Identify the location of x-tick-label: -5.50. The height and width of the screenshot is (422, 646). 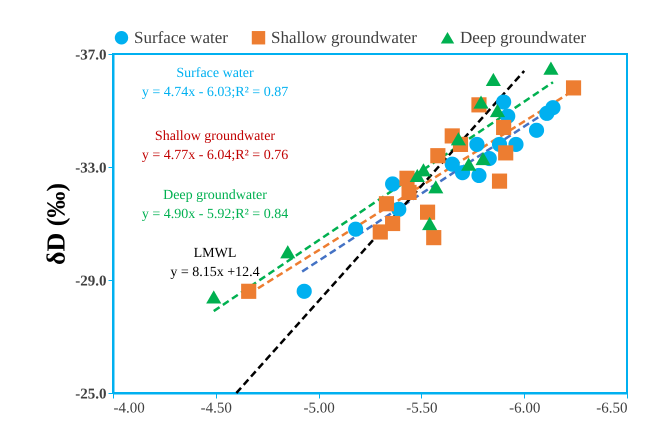
(422, 408).